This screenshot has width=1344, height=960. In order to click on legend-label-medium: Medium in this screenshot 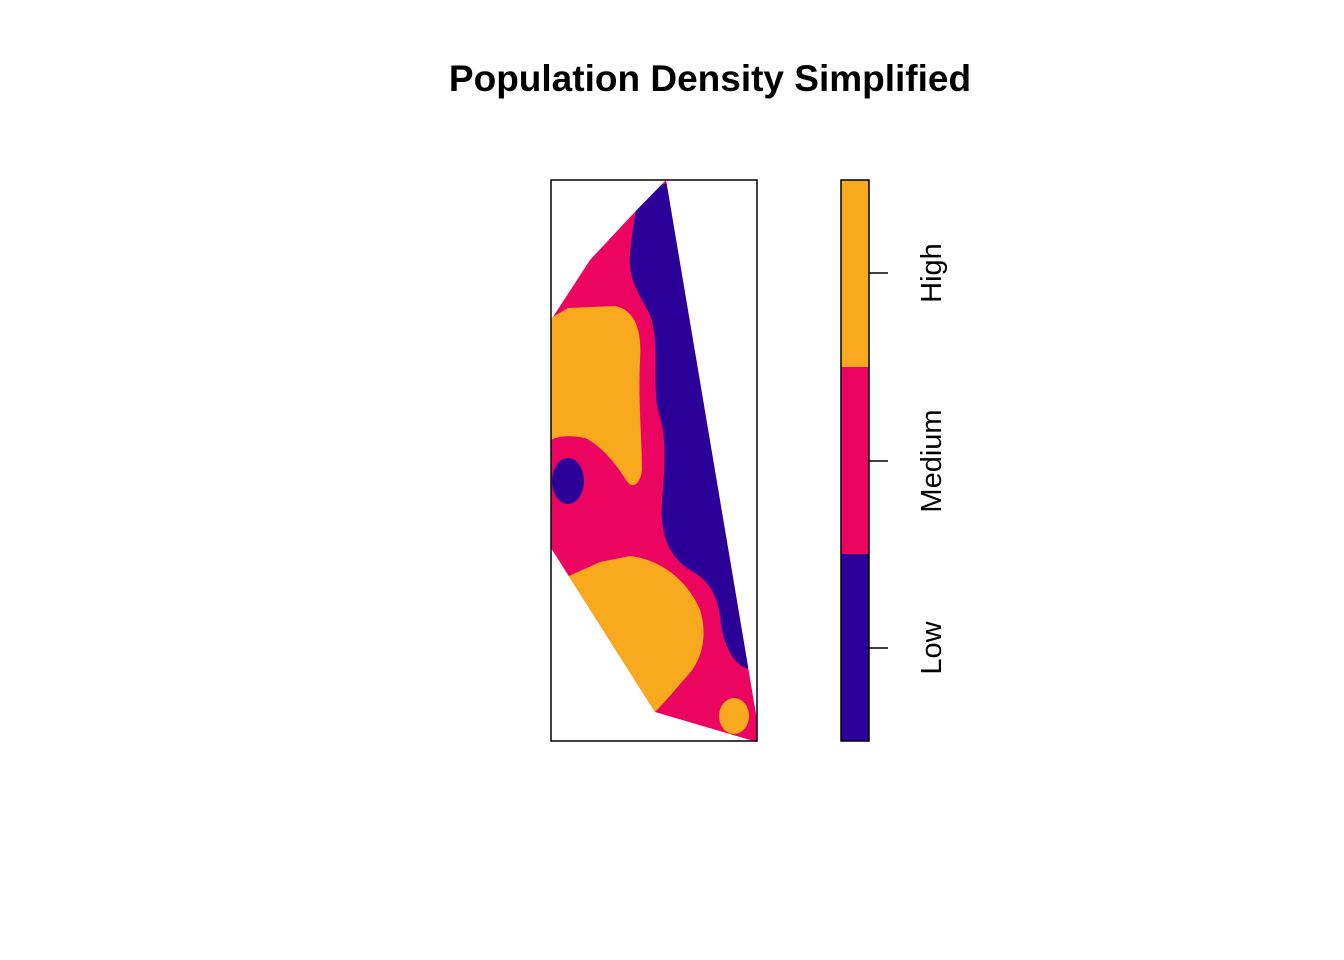, I will do `click(932, 461)`.